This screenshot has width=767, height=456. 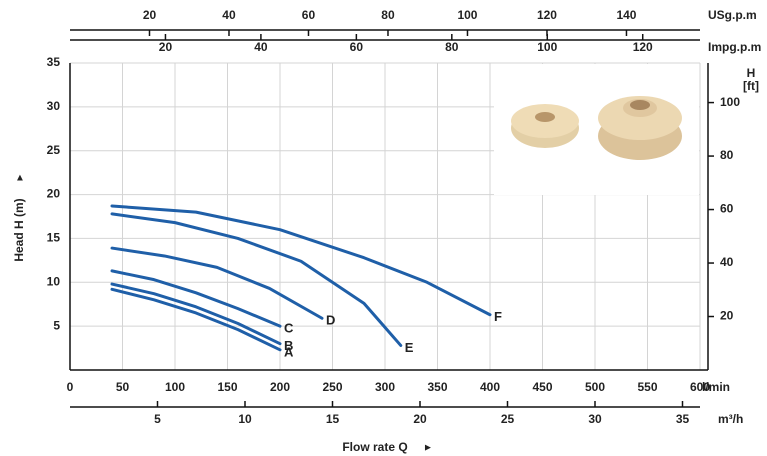 I want to click on y2-tick-label: 80, so click(x=727, y=155).